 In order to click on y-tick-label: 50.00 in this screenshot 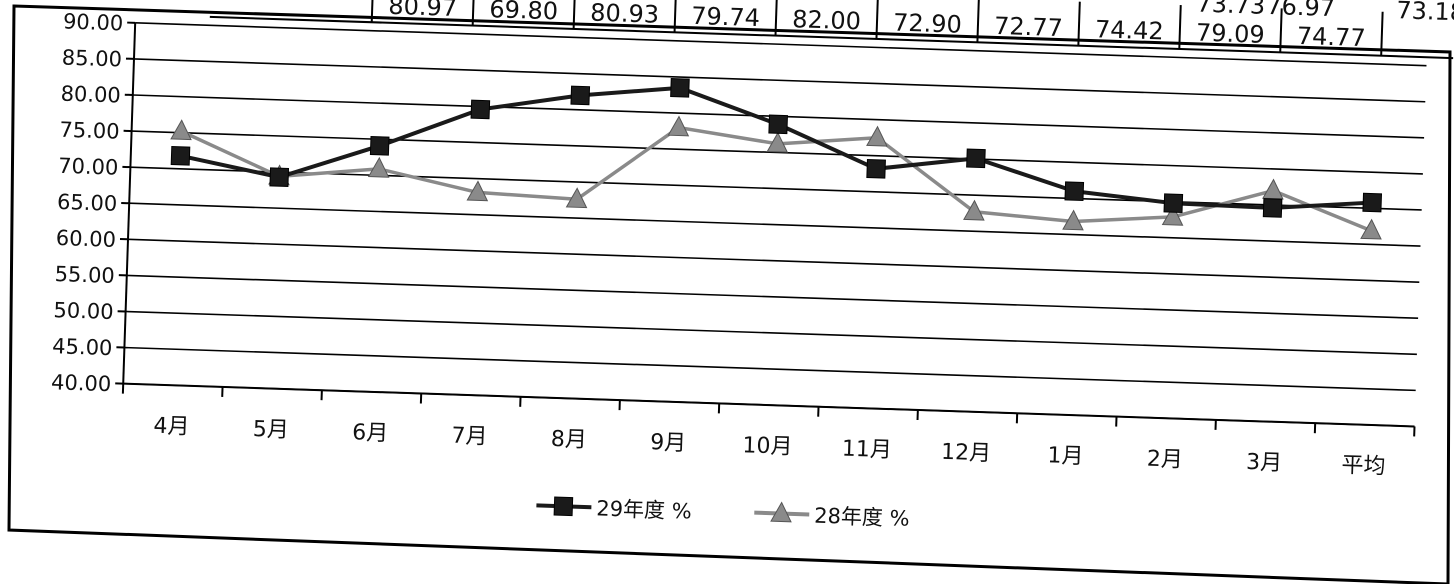, I will do `click(83, 311)`.